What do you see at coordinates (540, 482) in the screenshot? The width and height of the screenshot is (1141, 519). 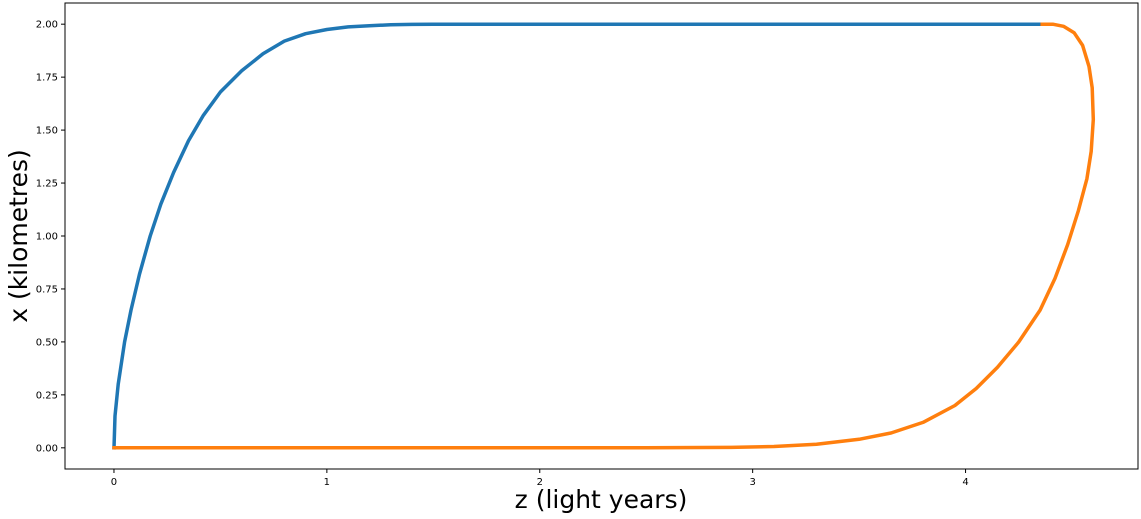 I see `x-tick-label: 2` at bounding box center [540, 482].